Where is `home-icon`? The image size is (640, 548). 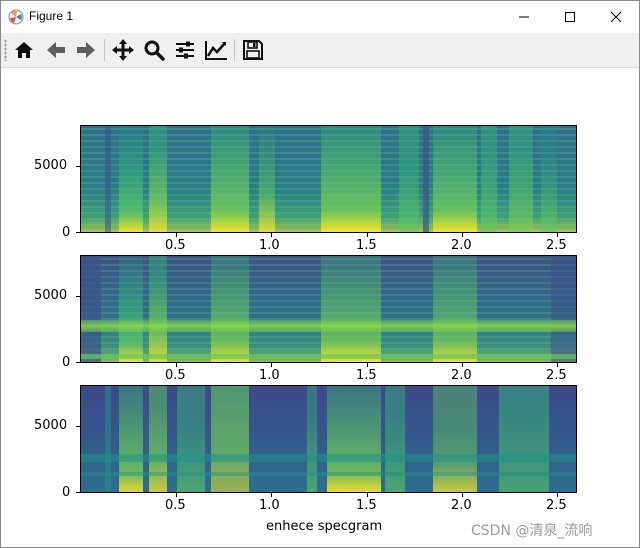 home-icon is located at coordinates (24, 50).